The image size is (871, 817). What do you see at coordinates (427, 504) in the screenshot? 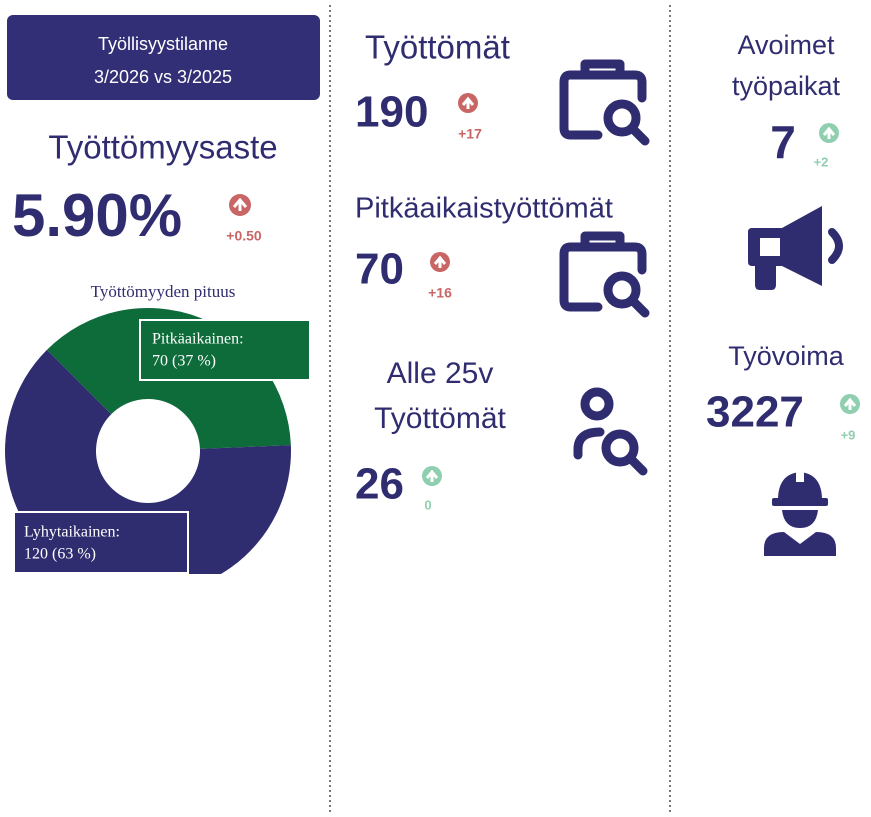
I see `kpi-change: 0` at bounding box center [427, 504].